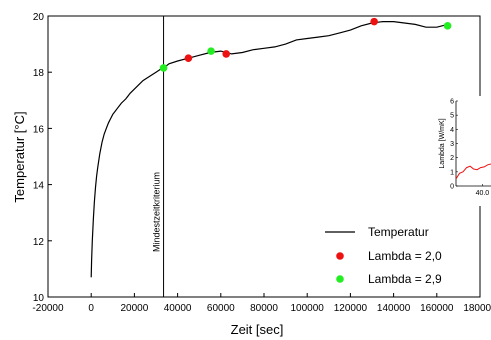  What do you see at coordinates (39, 298) in the screenshot?
I see `y-tick-label: 10` at bounding box center [39, 298].